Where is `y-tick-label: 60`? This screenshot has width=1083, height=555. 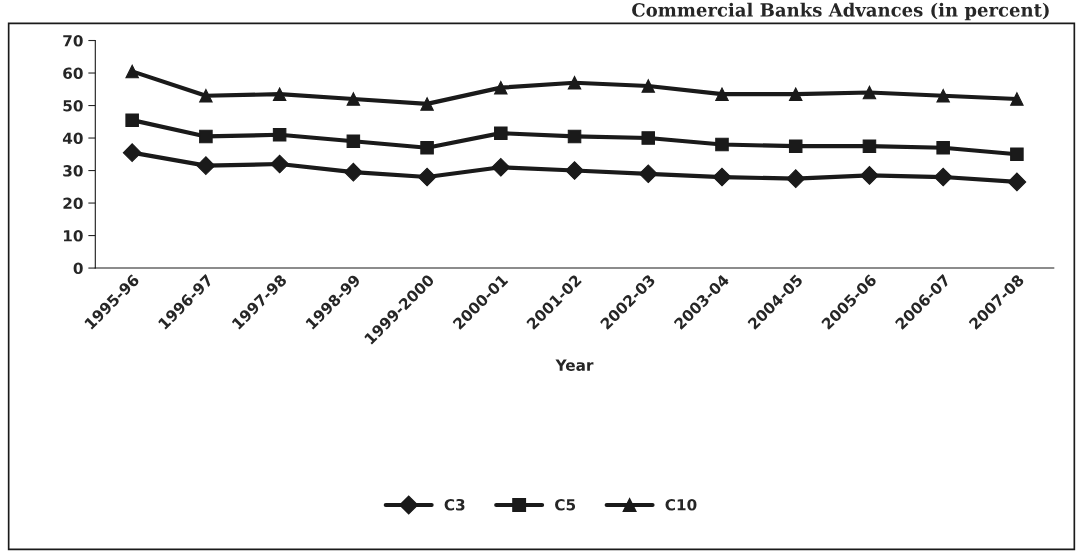
y-tick-label: 60 is located at coordinates (73, 73).